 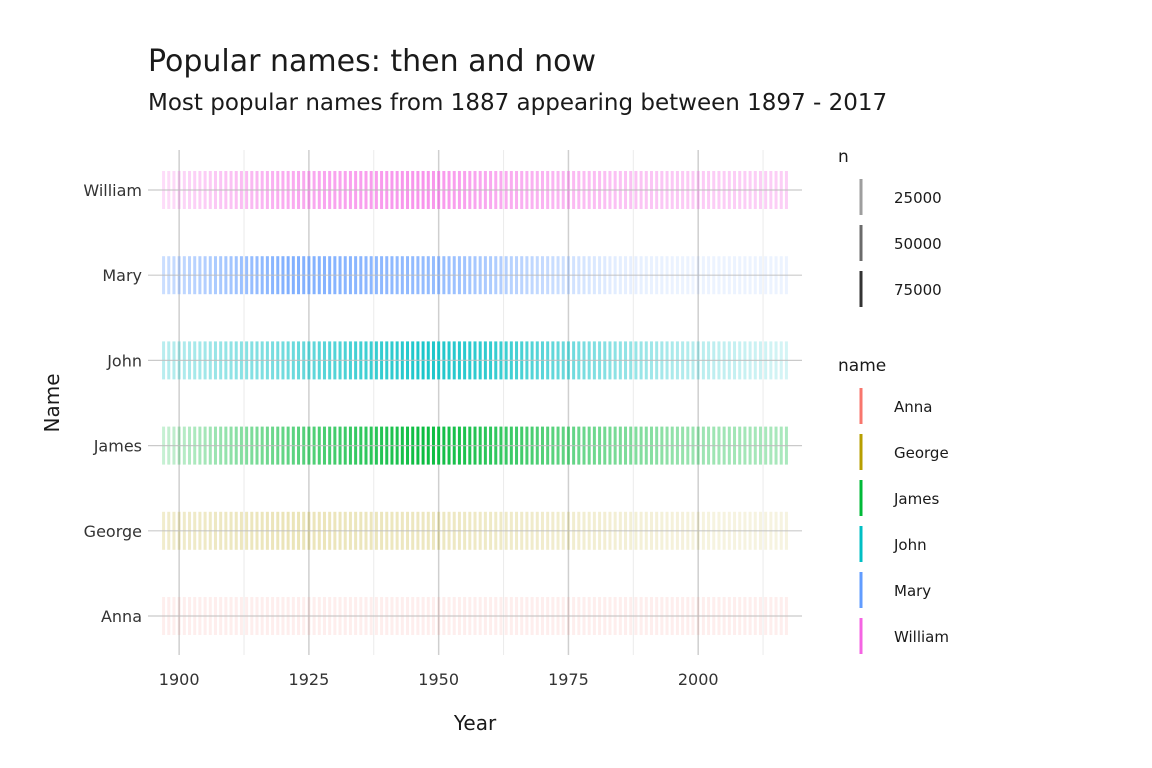 What do you see at coordinates (568, 679) in the screenshot?
I see `x-tick-label: 1975` at bounding box center [568, 679].